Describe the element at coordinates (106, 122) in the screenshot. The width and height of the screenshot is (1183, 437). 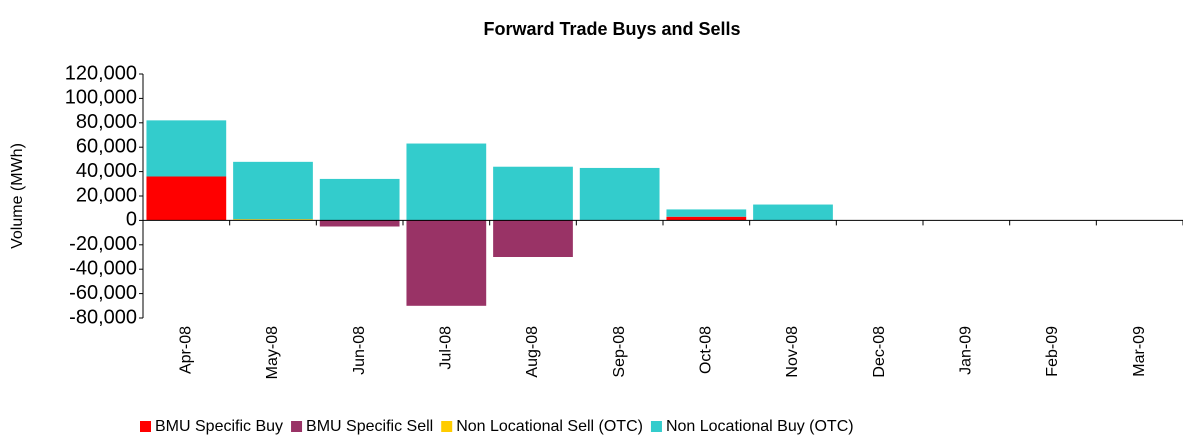
I see `y-tick-label: 80,000` at that location.